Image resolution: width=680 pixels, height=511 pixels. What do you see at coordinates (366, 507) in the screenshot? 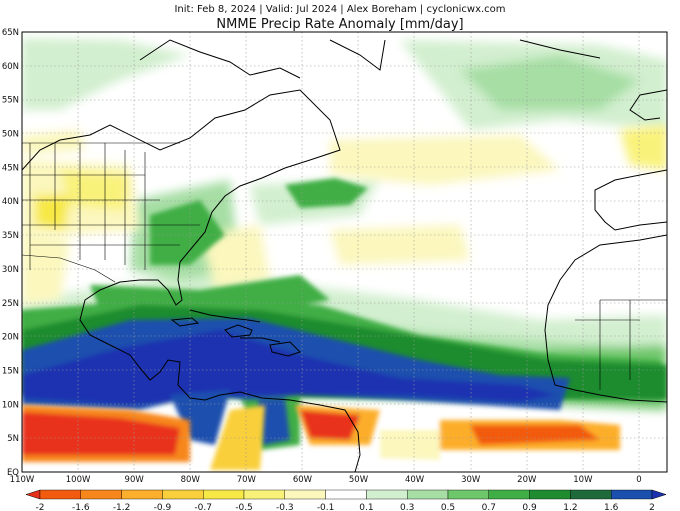
I see `colorbar-label: 0.1` at bounding box center [366, 507].